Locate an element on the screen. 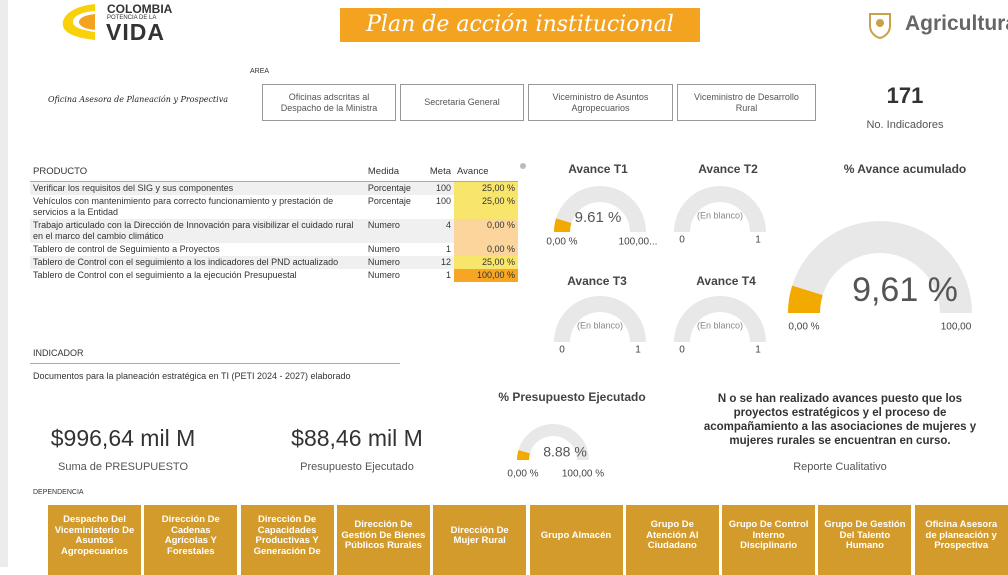 This screenshot has height=575, width=1008. gauge-title: Avance T4 is located at coordinates (726, 281).